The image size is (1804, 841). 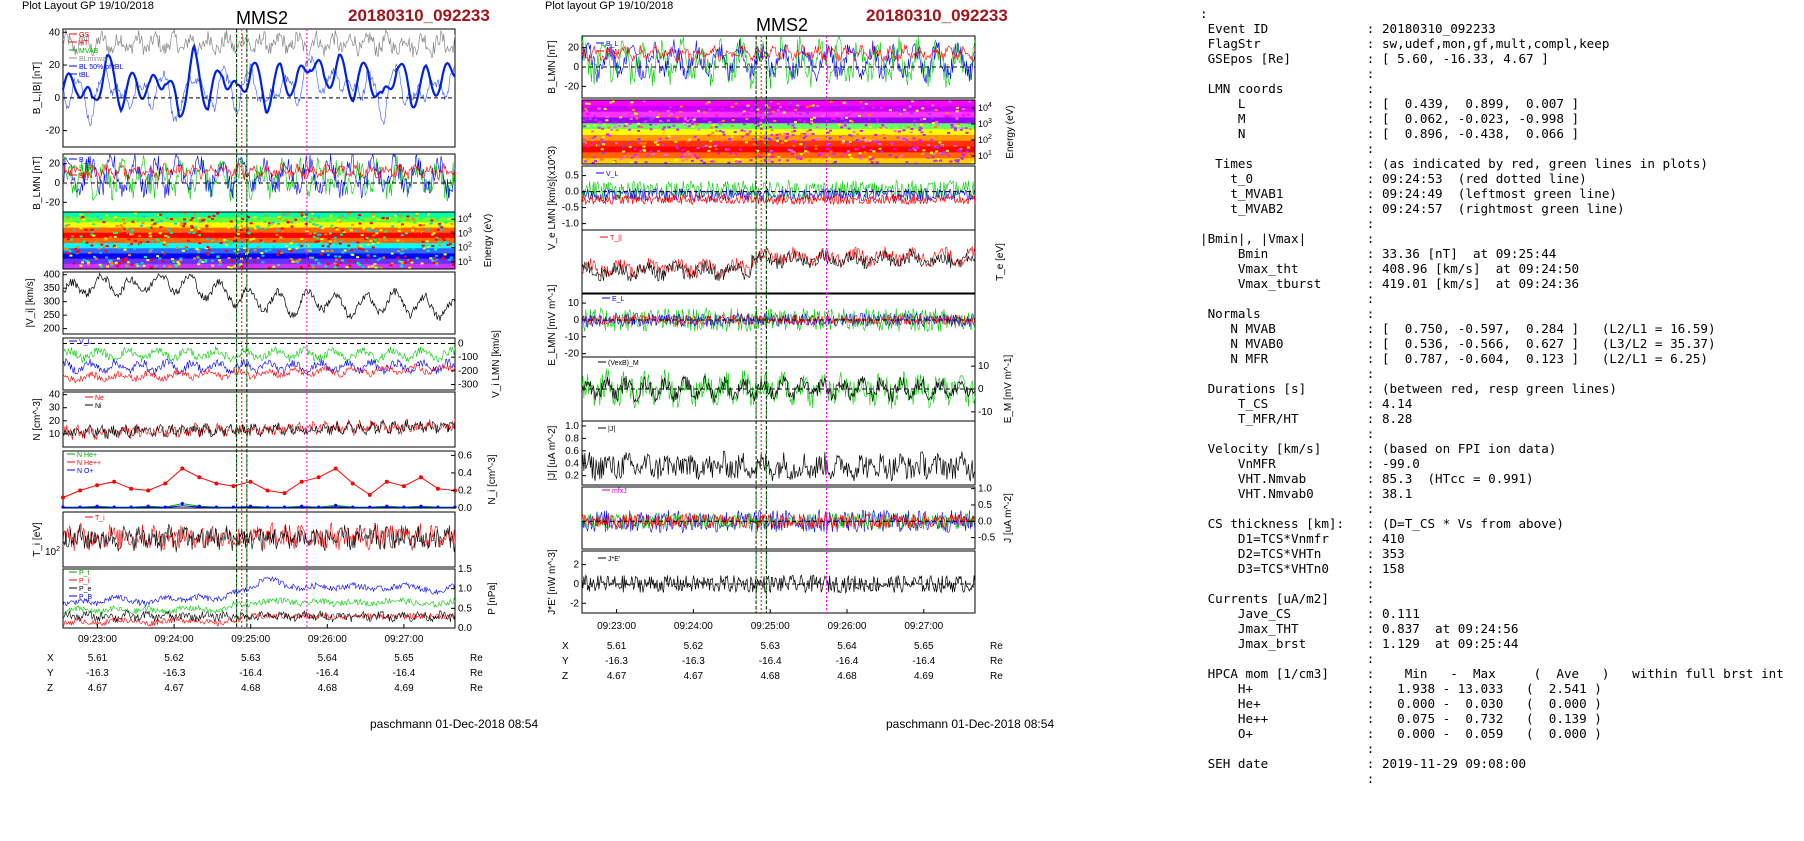 What do you see at coordinates (923, 626) in the screenshot?
I see `x-tick-label: 09:27:00` at bounding box center [923, 626].